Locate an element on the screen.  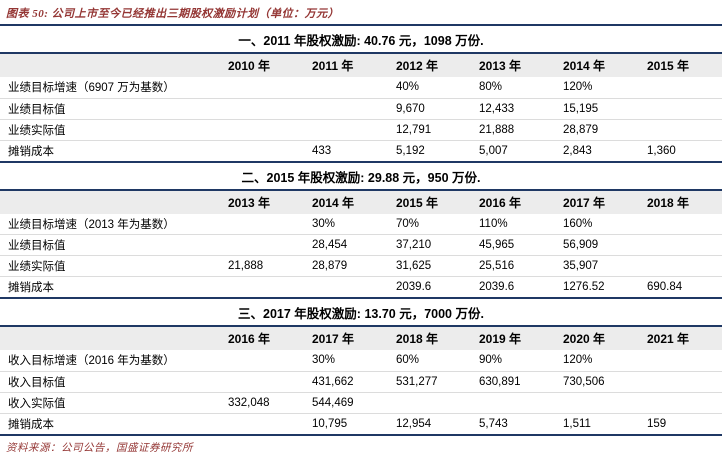
table-row: 业绩目标值 28,454 37,210 45,965 56,909 is located at coordinates (361, 245).